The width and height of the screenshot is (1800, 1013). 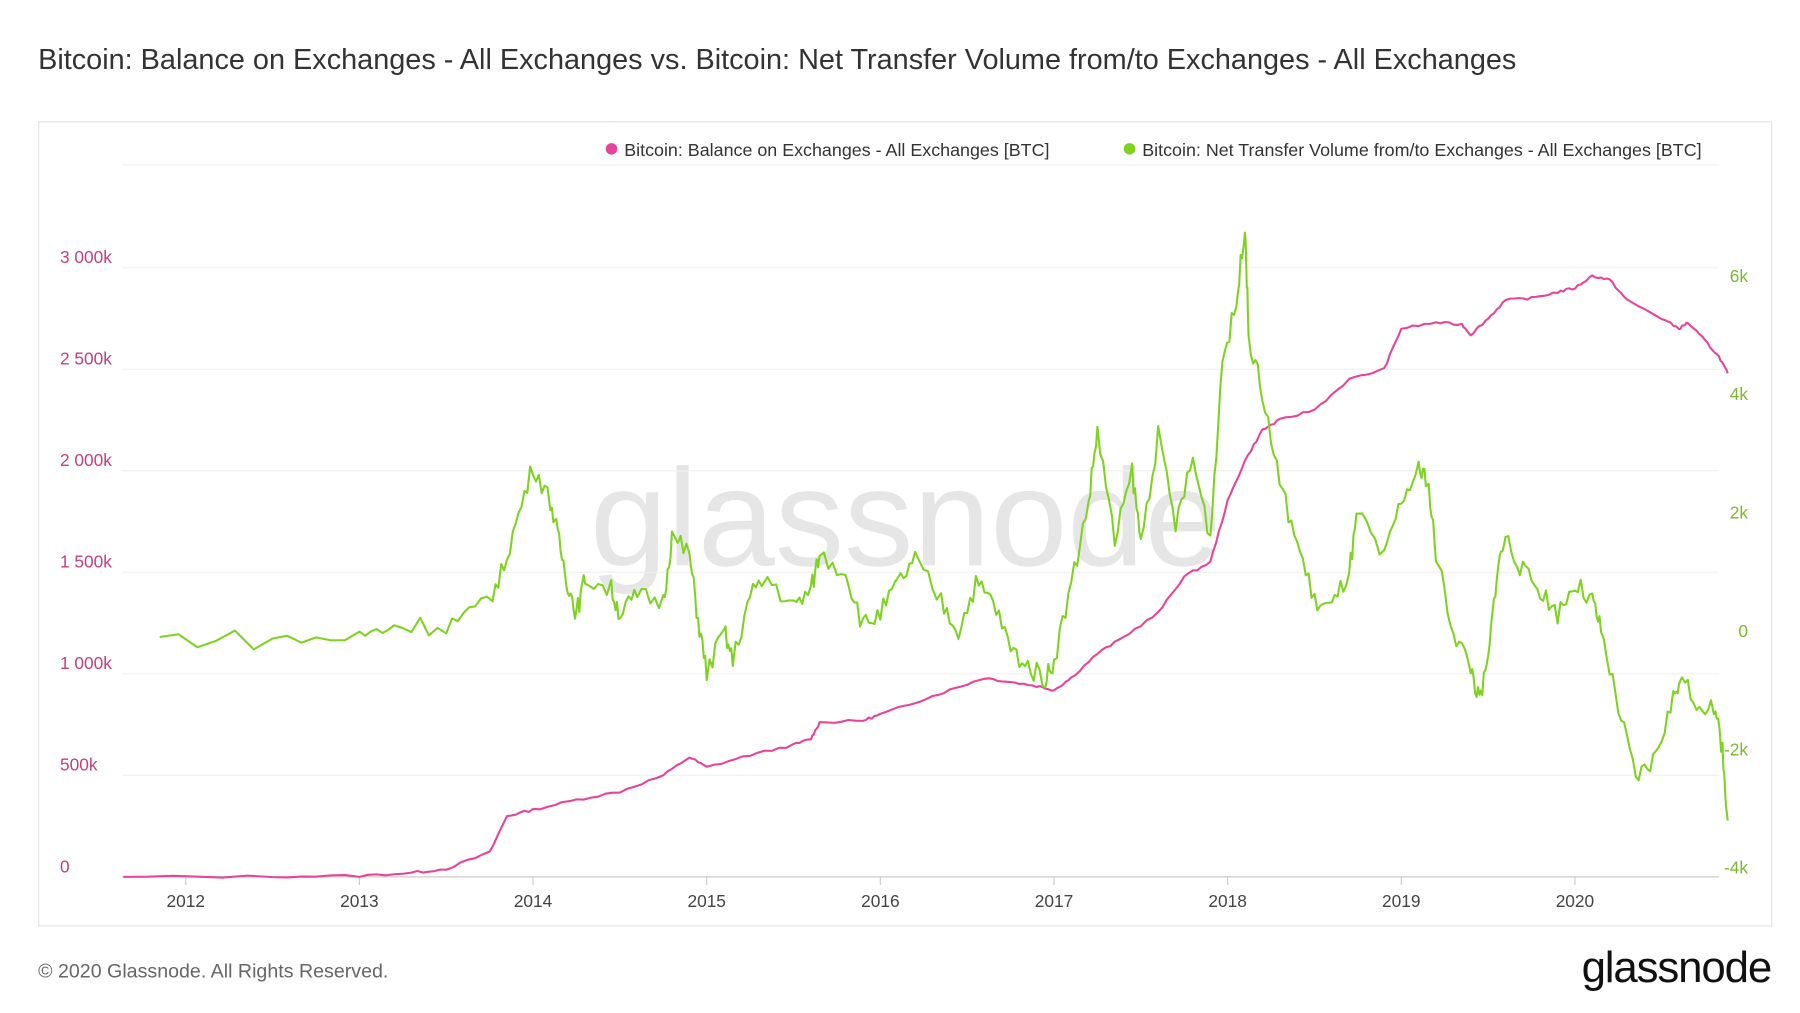 What do you see at coordinates (1575, 901) in the screenshot?
I see `x-axis-tick-label: 2020` at bounding box center [1575, 901].